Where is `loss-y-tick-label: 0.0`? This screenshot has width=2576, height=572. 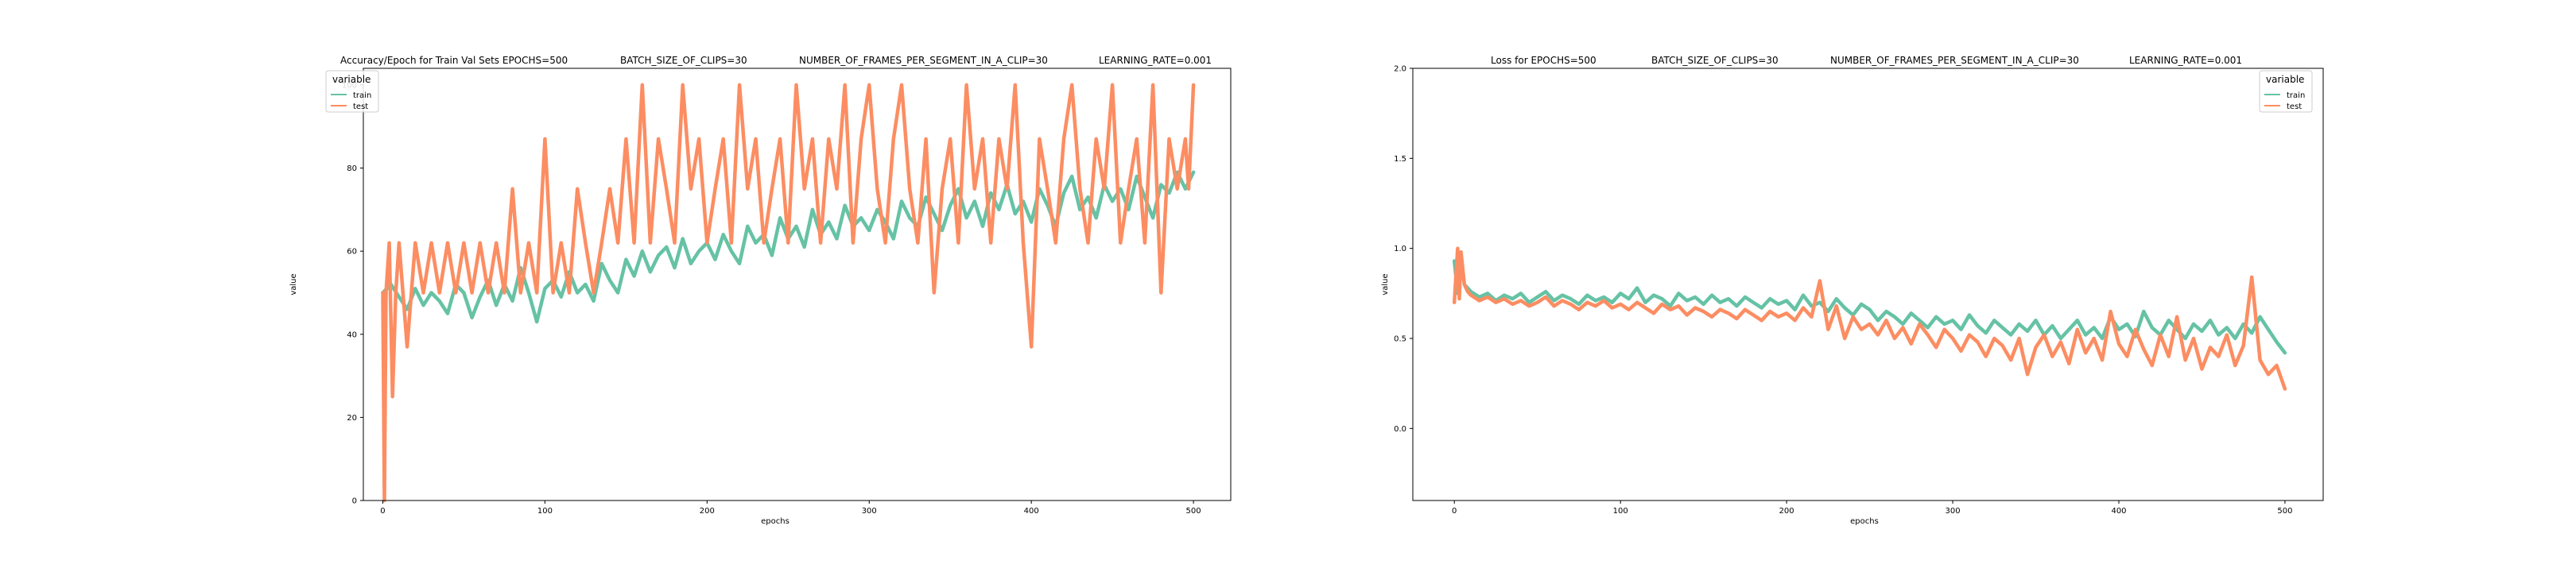
loss-y-tick-label: 0.0 is located at coordinates (1400, 429).